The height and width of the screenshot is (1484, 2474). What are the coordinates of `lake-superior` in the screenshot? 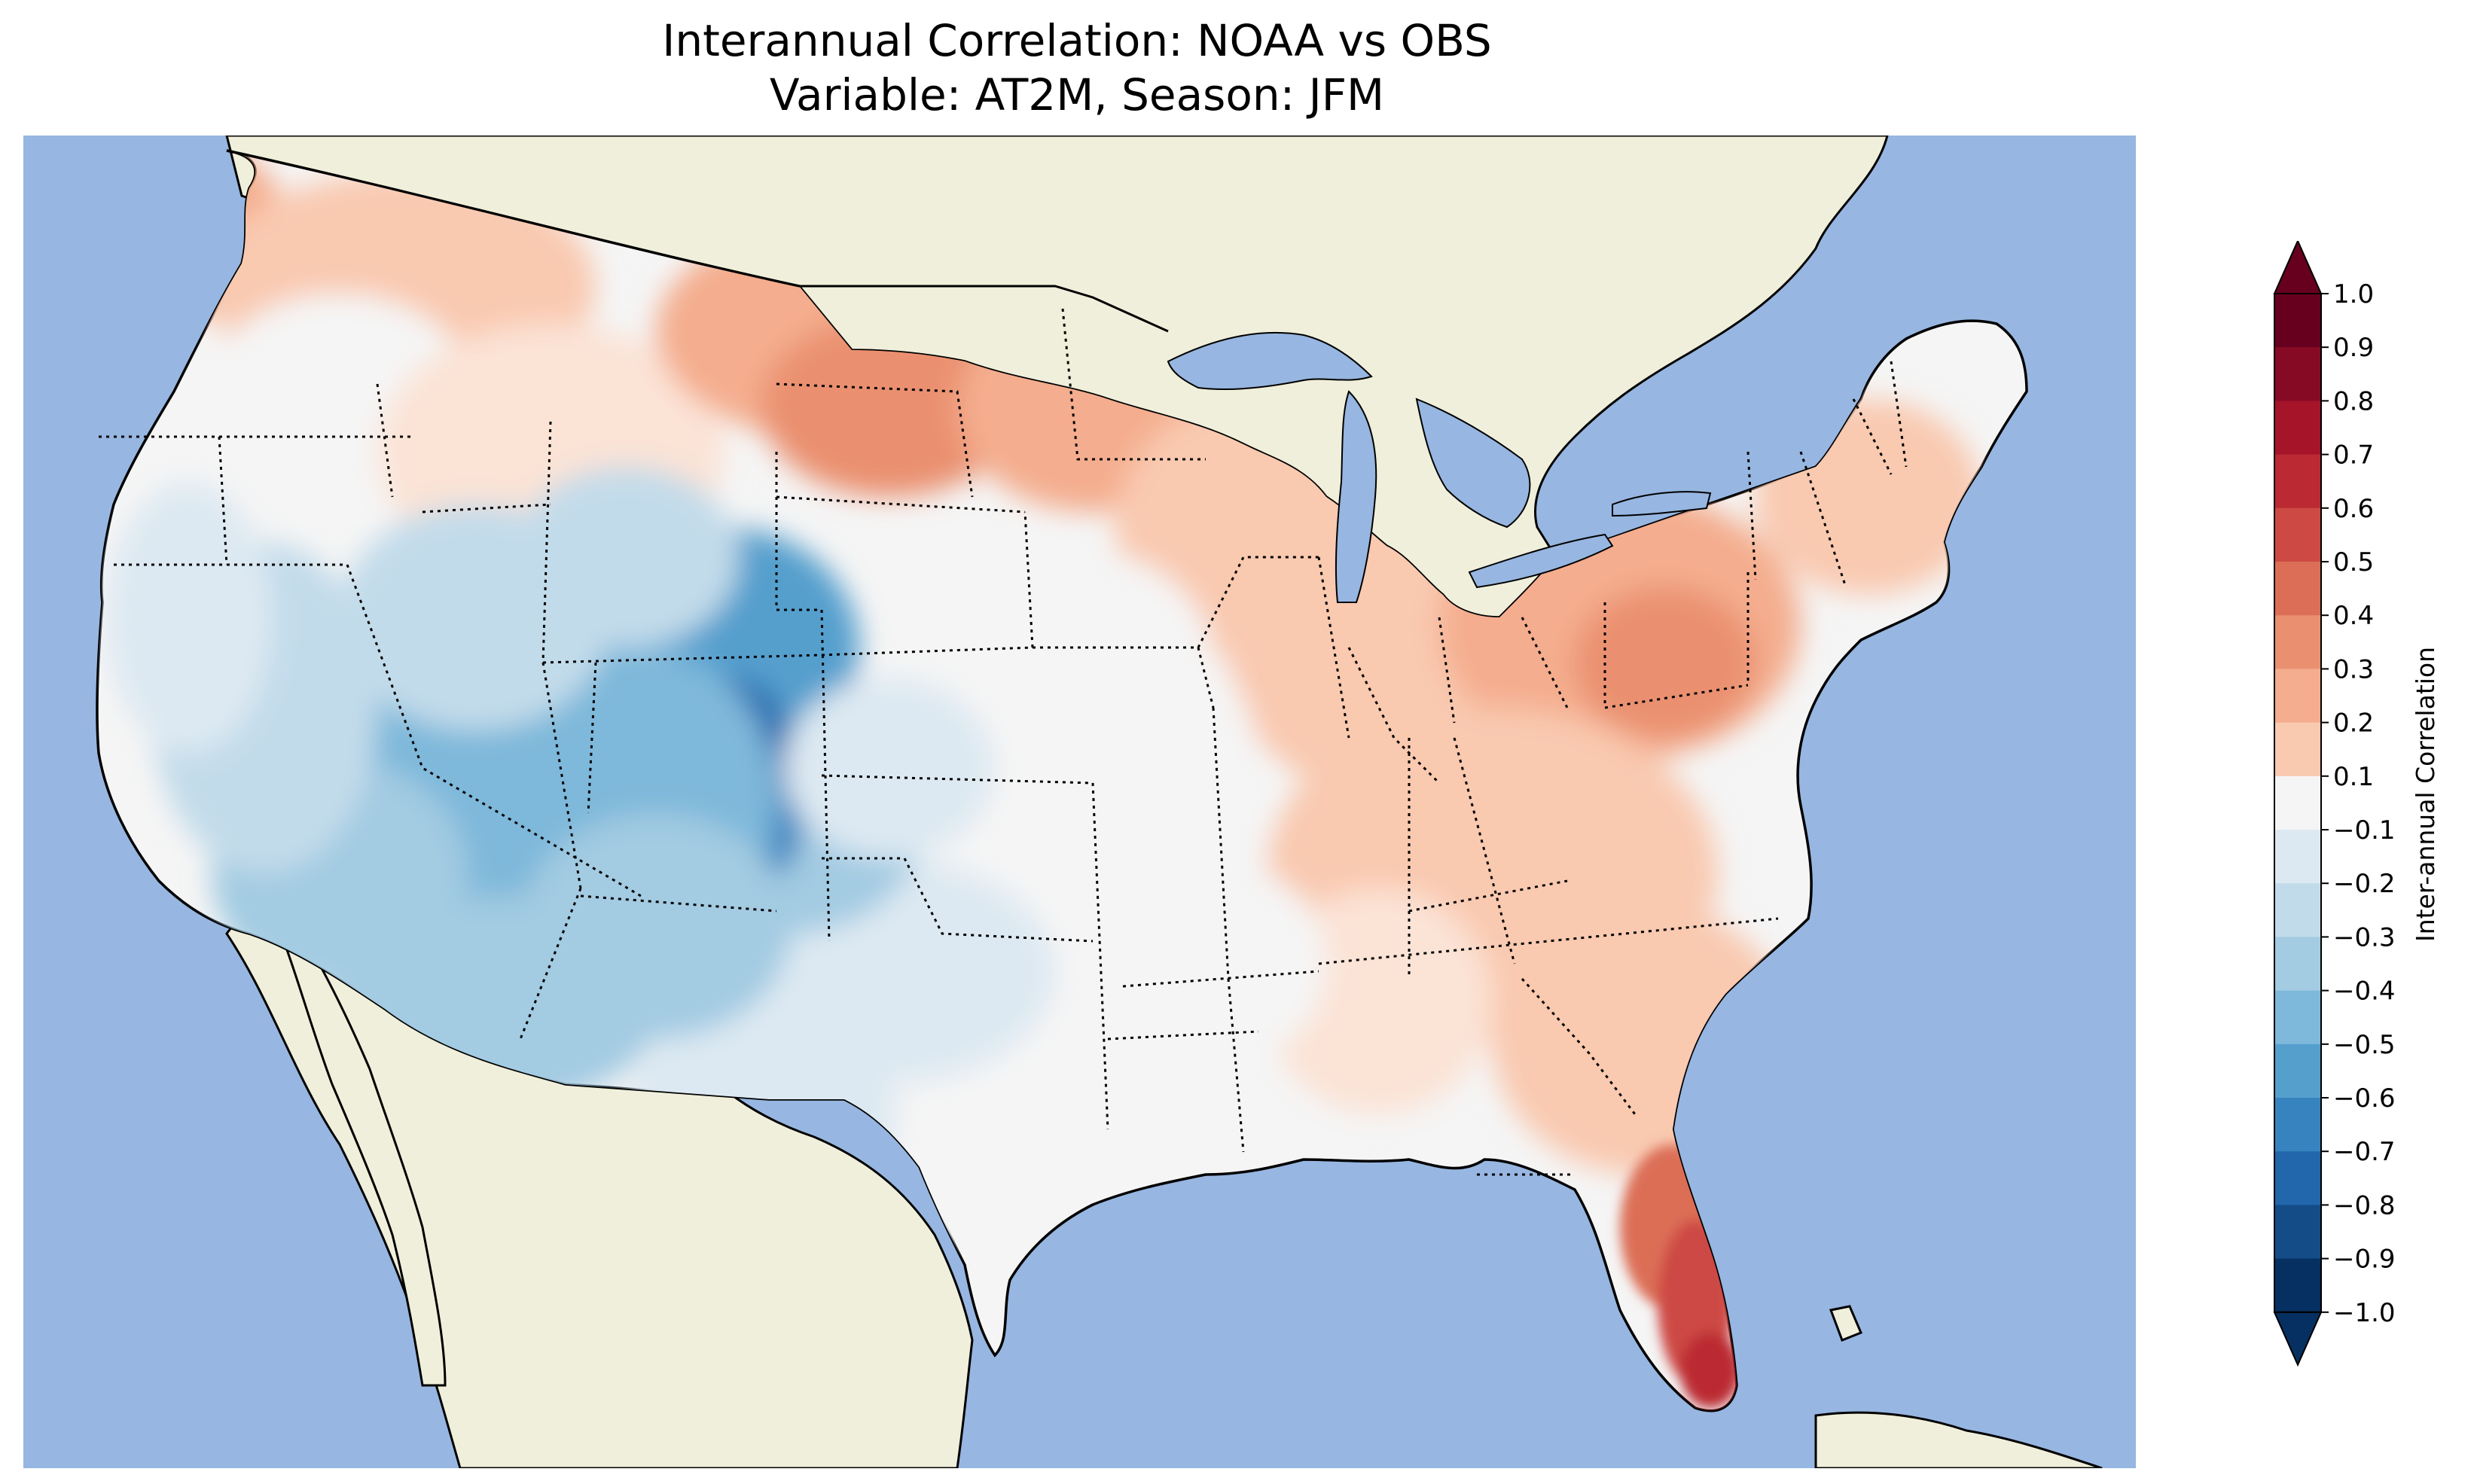 It's located at (1270, 360).